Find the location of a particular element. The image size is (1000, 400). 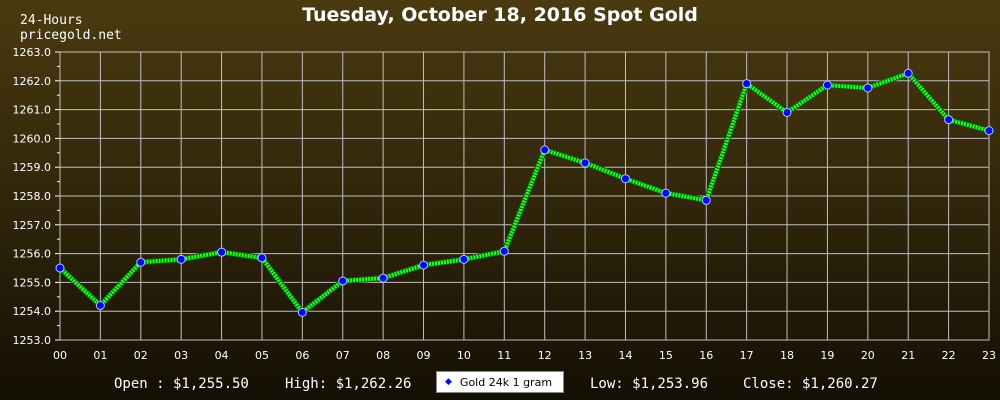

x-tick-label: 08 is located at coordinates (383, 355).